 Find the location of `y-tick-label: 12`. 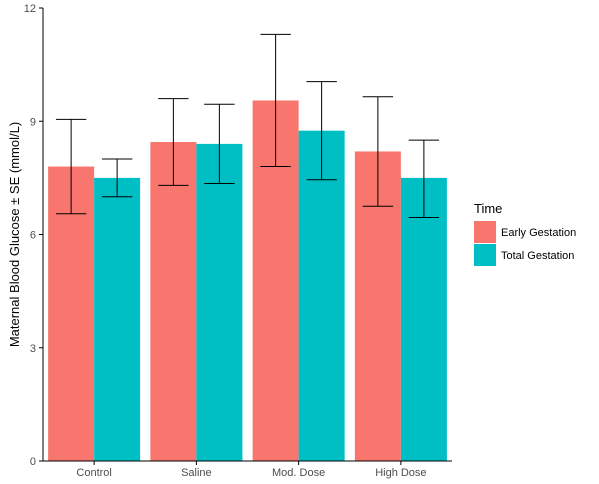

y-tick-label: 12 is located at coordinates (30, 9).